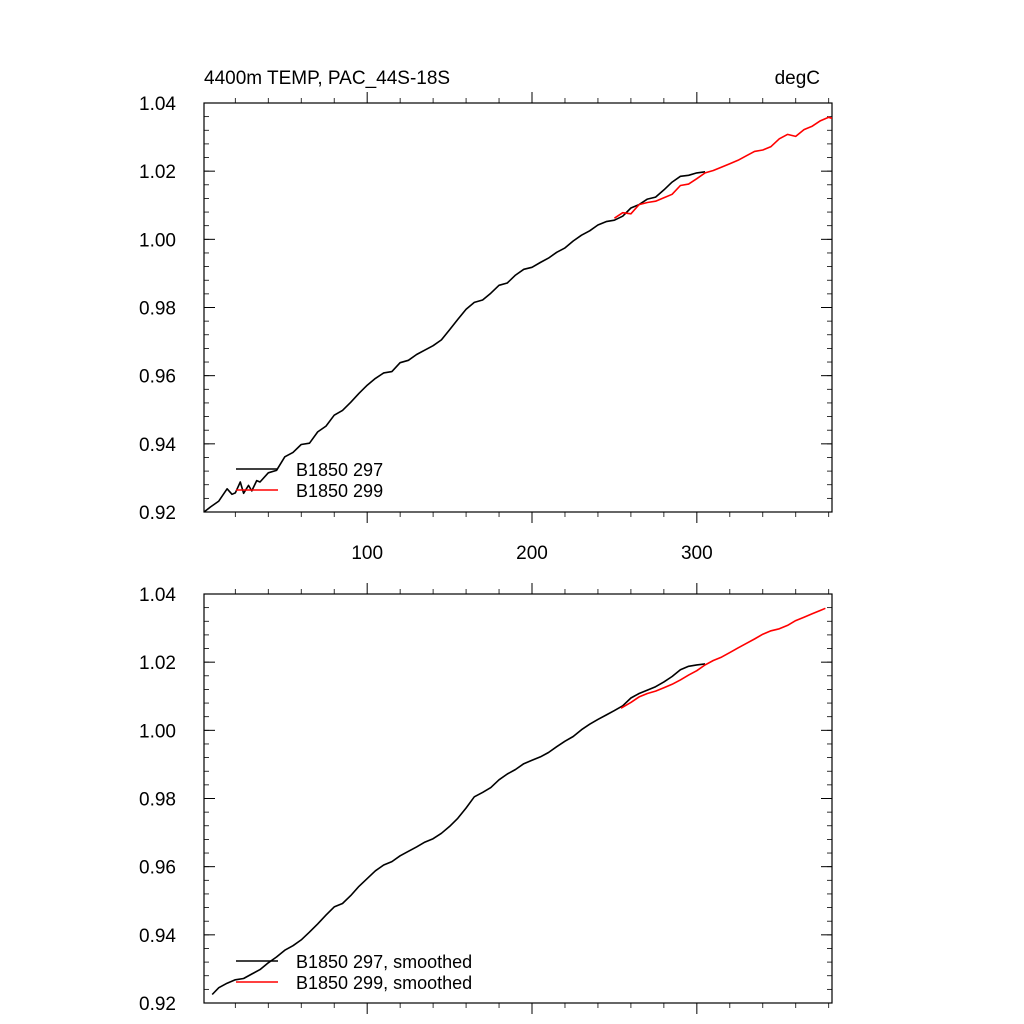 The height and width of the screenshot is (1024, 1024). I want to click on top-panel-units: degC, so click(797, 78).